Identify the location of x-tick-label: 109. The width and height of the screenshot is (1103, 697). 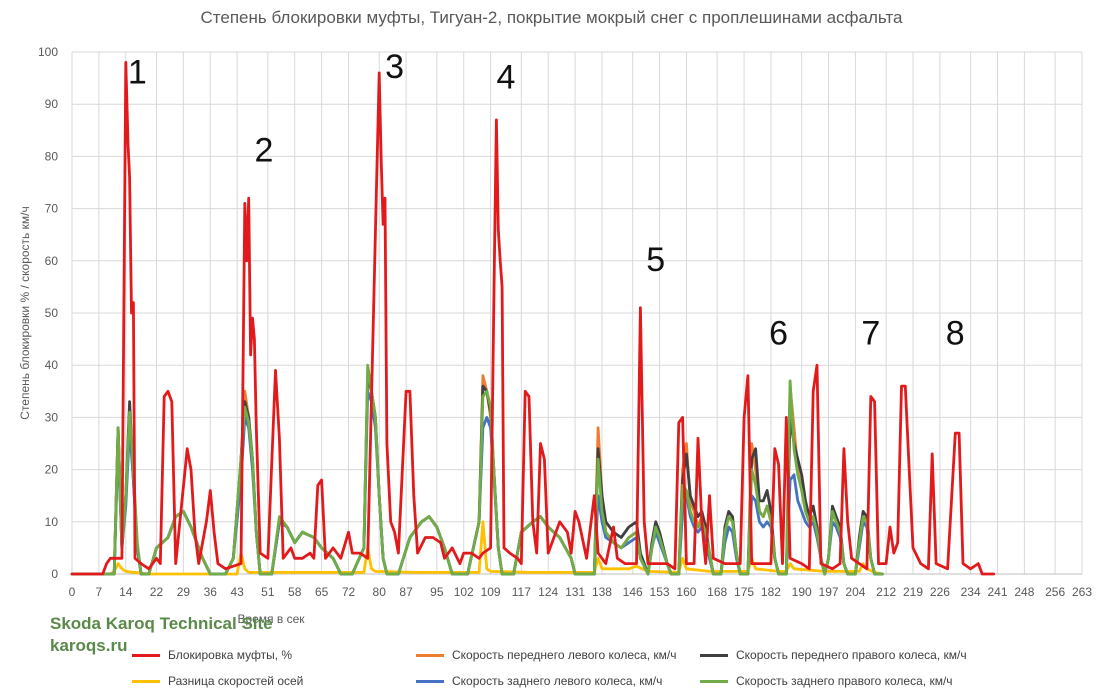
(491, 592).